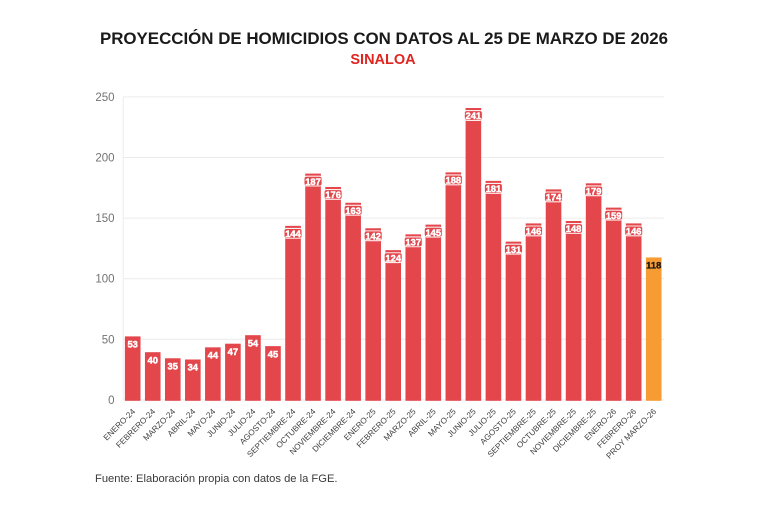 This screenshot has width=768, height=512. Describe the element at coordinates (653, 265) in the screenshot. I see `svg-text: 118` at that location.